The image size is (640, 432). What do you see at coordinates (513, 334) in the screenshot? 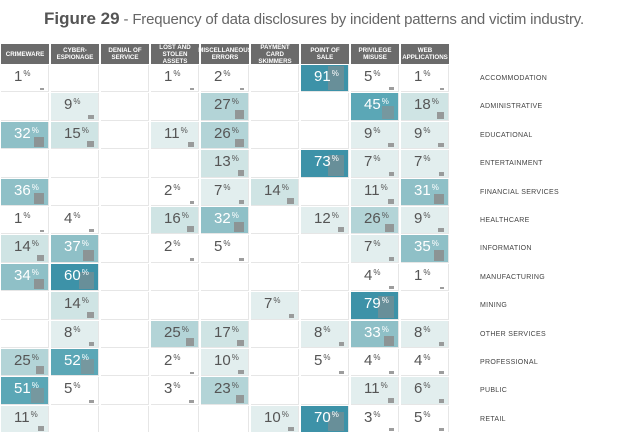
I see `row-label: OTHER SERVICES` at bounding box center [513, 334].